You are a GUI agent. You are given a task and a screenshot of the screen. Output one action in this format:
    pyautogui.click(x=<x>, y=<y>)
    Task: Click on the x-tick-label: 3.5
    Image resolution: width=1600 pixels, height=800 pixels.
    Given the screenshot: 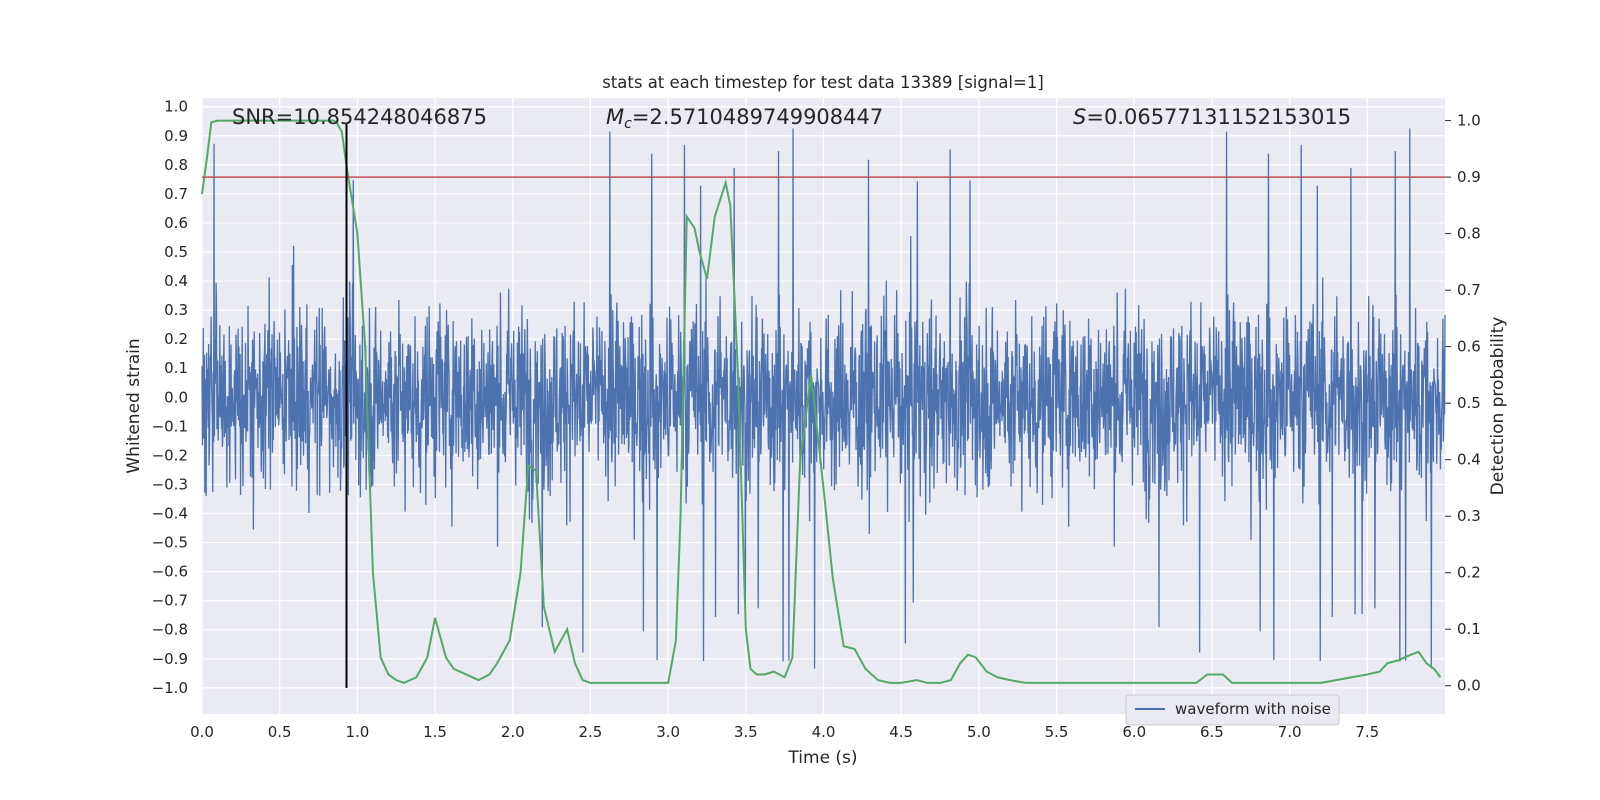 What is the action you would take?
    pyautogui.click(x=746, y=732)
    